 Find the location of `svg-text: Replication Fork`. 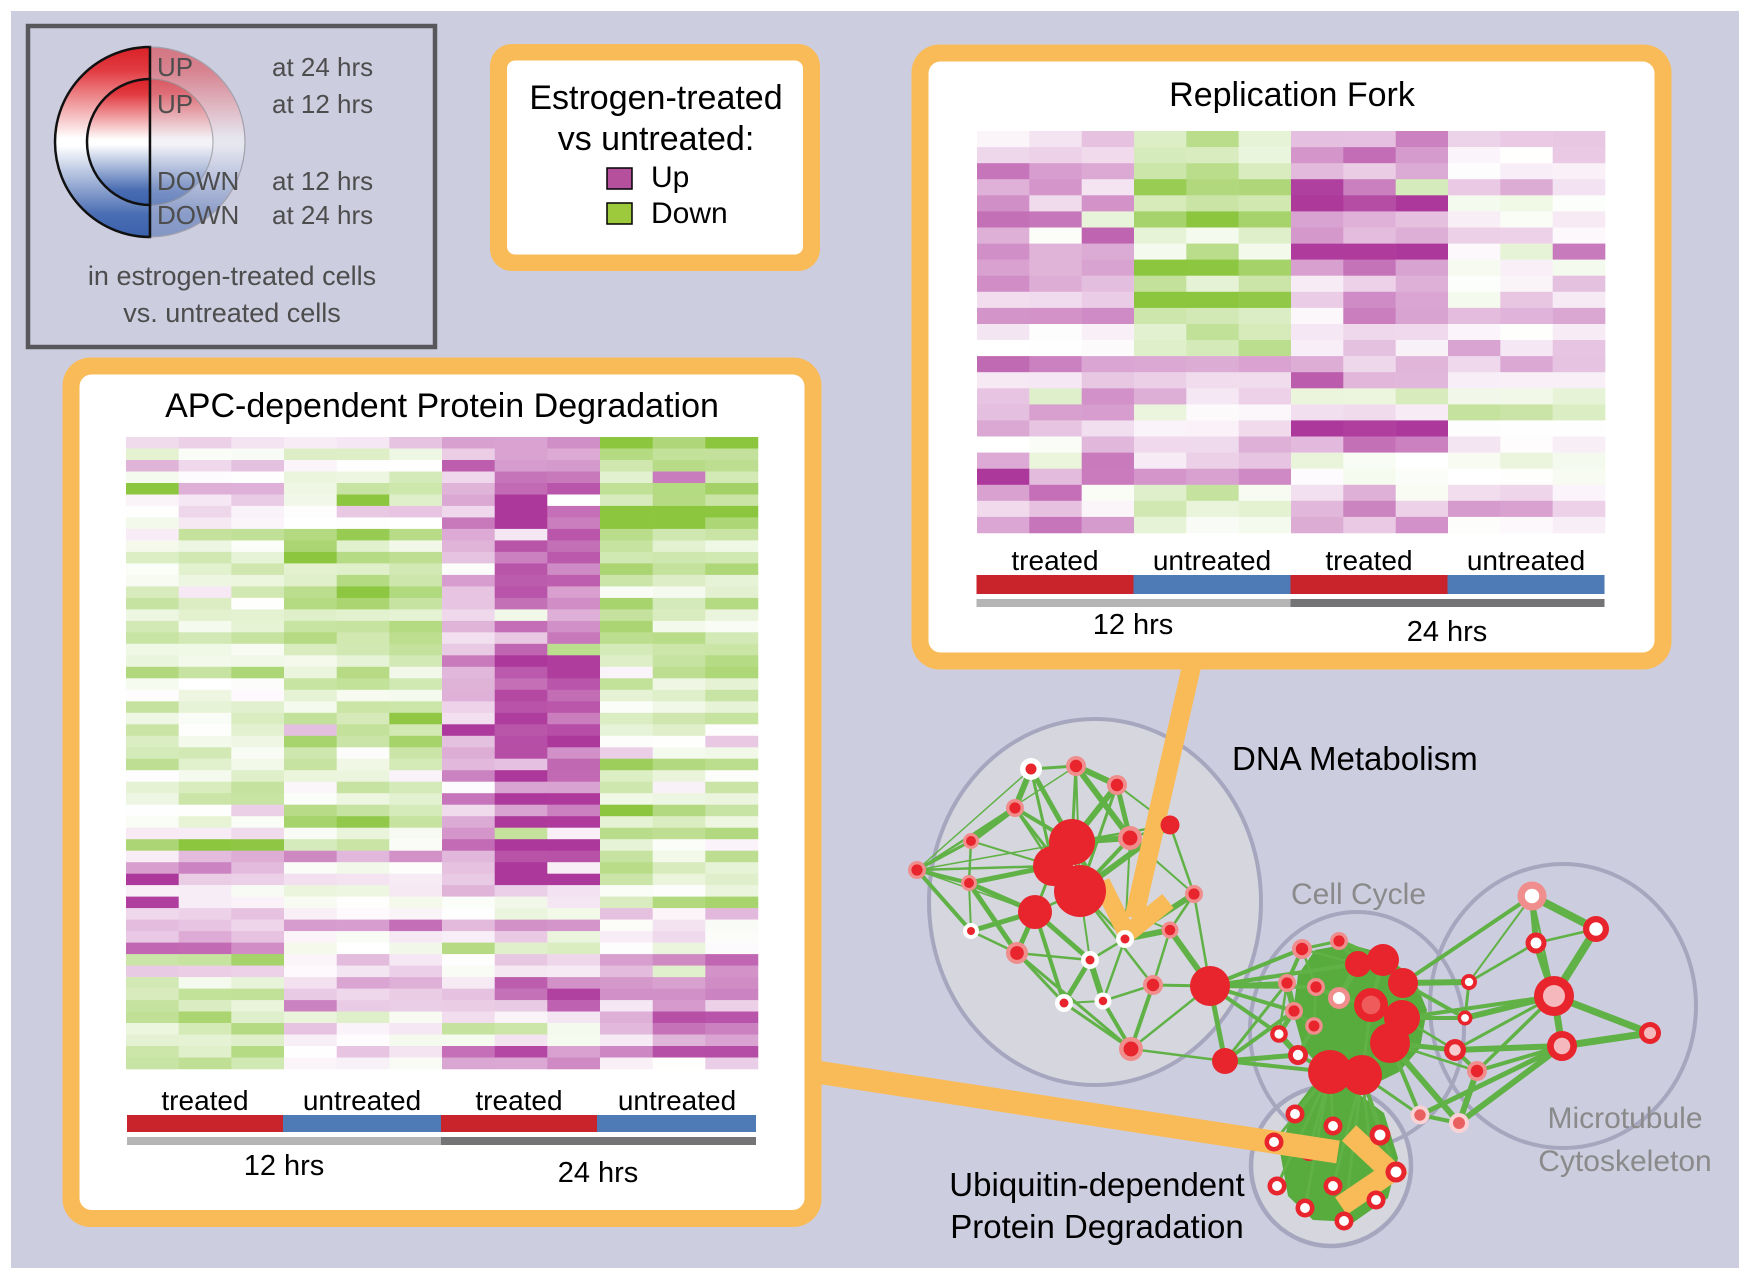

svg-text: Replication Fork is located at coordinates (1292, 95).